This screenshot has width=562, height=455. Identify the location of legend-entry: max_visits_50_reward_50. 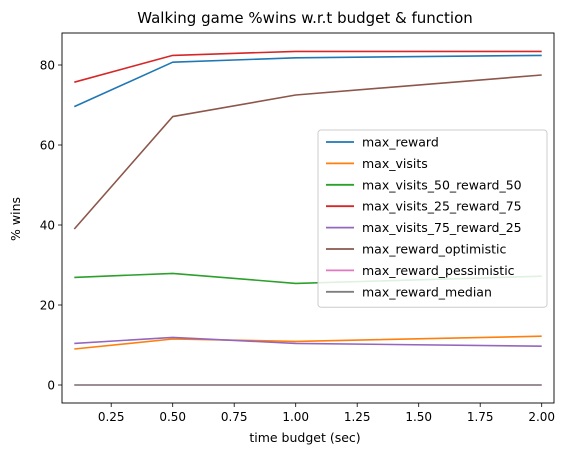
(442, 184).